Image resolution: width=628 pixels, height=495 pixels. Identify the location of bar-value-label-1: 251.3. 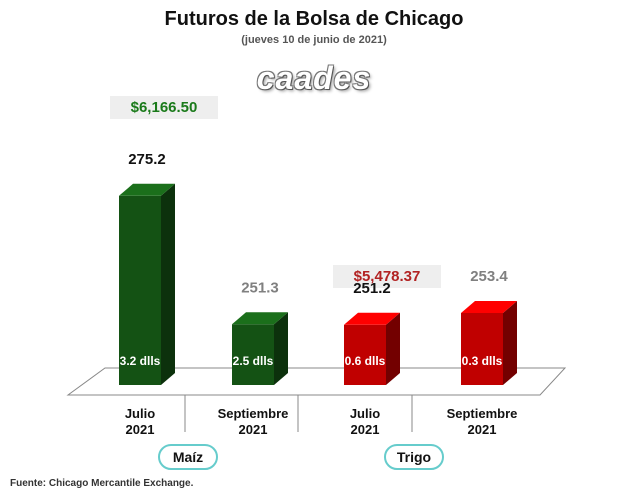
(260, 287).